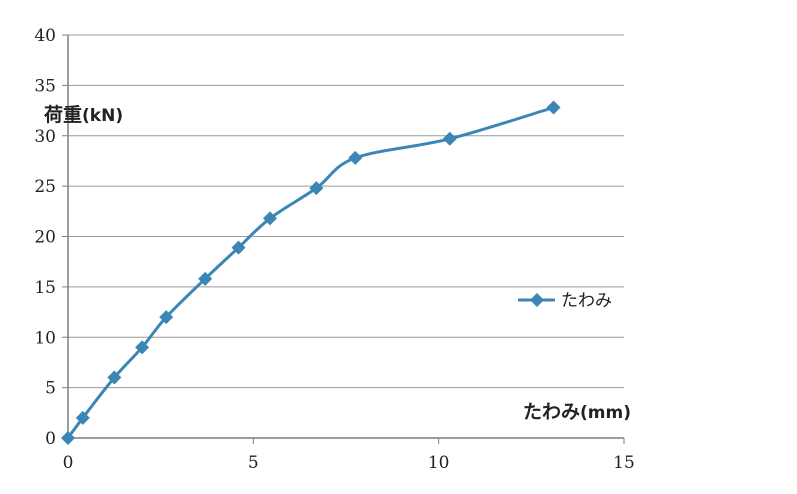 This screenshot has height=494, width=797. Describe the element at coordinates (349, 463) in the screenshot. I see `x-tick-labels: 0 5 10 15` at that location.